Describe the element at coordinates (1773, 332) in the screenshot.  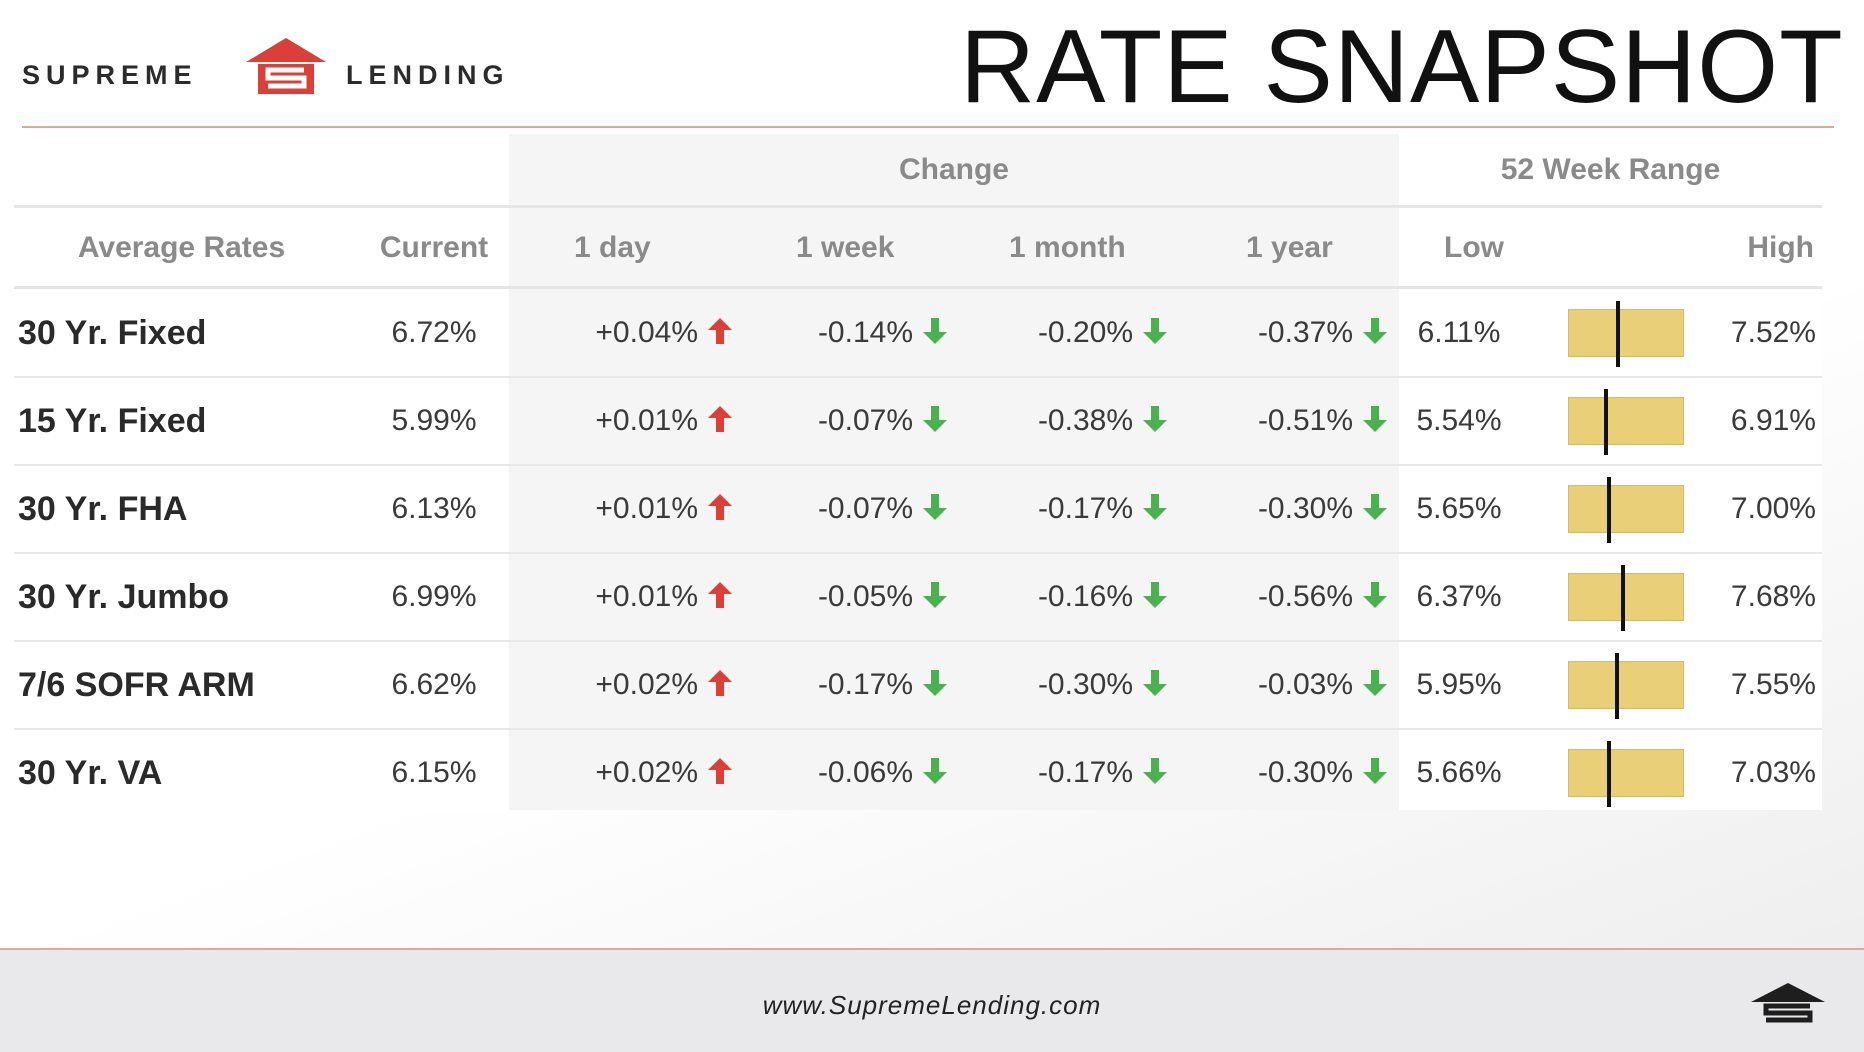
I see `range-high: 7.52%` at that location.